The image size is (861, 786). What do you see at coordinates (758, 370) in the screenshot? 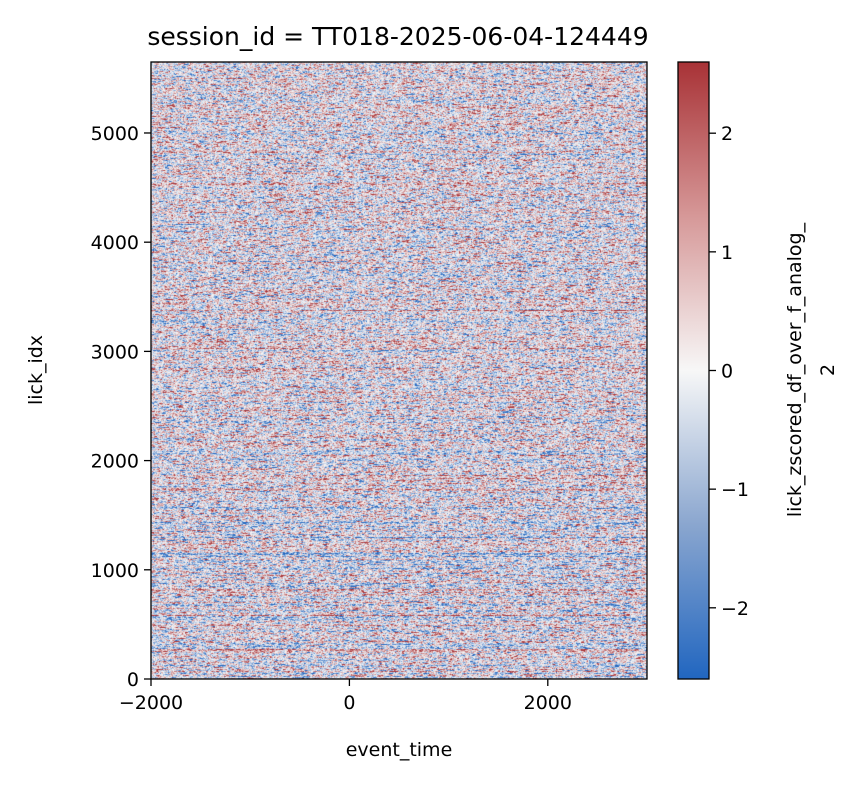
I see `colorbar: −2 −1 0 1 2 lick_zscored_df_over_f_analog_ 2` at bounding box center [758, 370].